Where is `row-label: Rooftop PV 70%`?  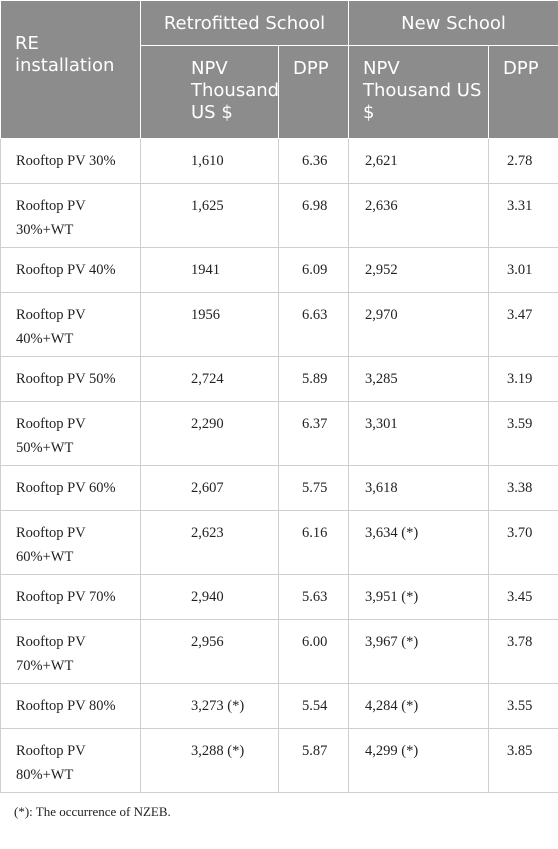
row-label: Rooftop PV 70% is located at coordinates (70, 597).